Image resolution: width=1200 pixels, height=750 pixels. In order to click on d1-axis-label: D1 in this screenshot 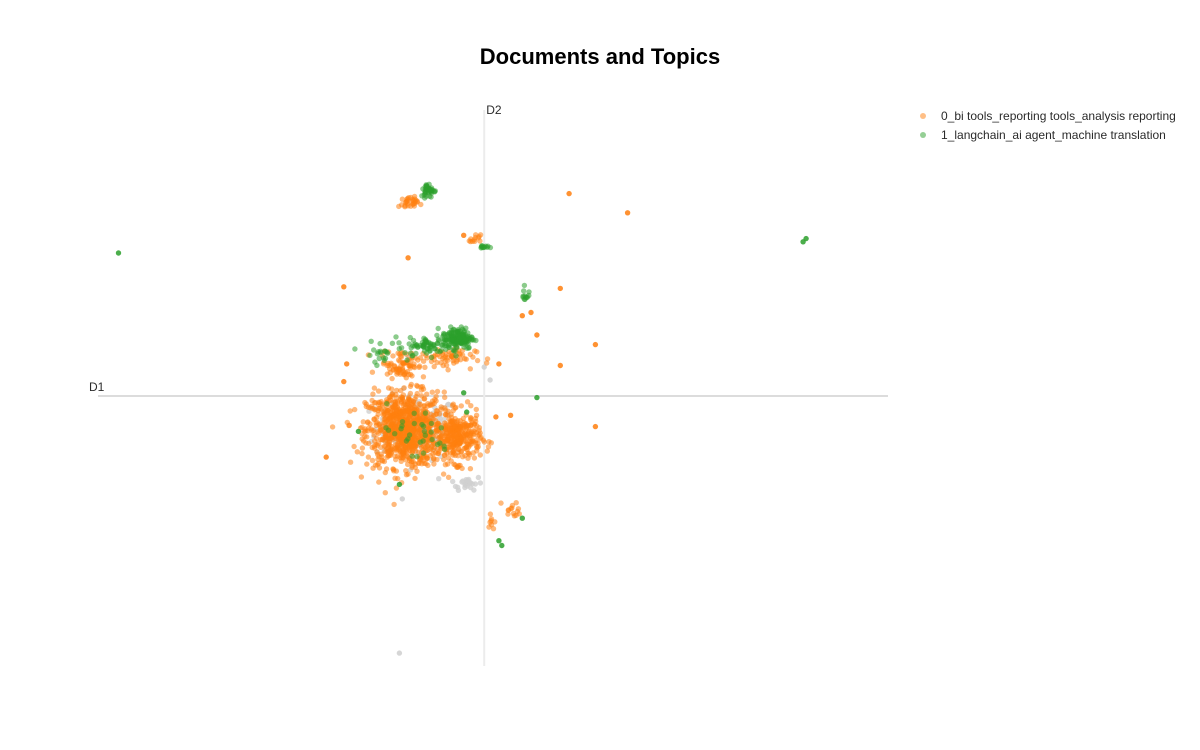, I will do `click(97, 387)`.